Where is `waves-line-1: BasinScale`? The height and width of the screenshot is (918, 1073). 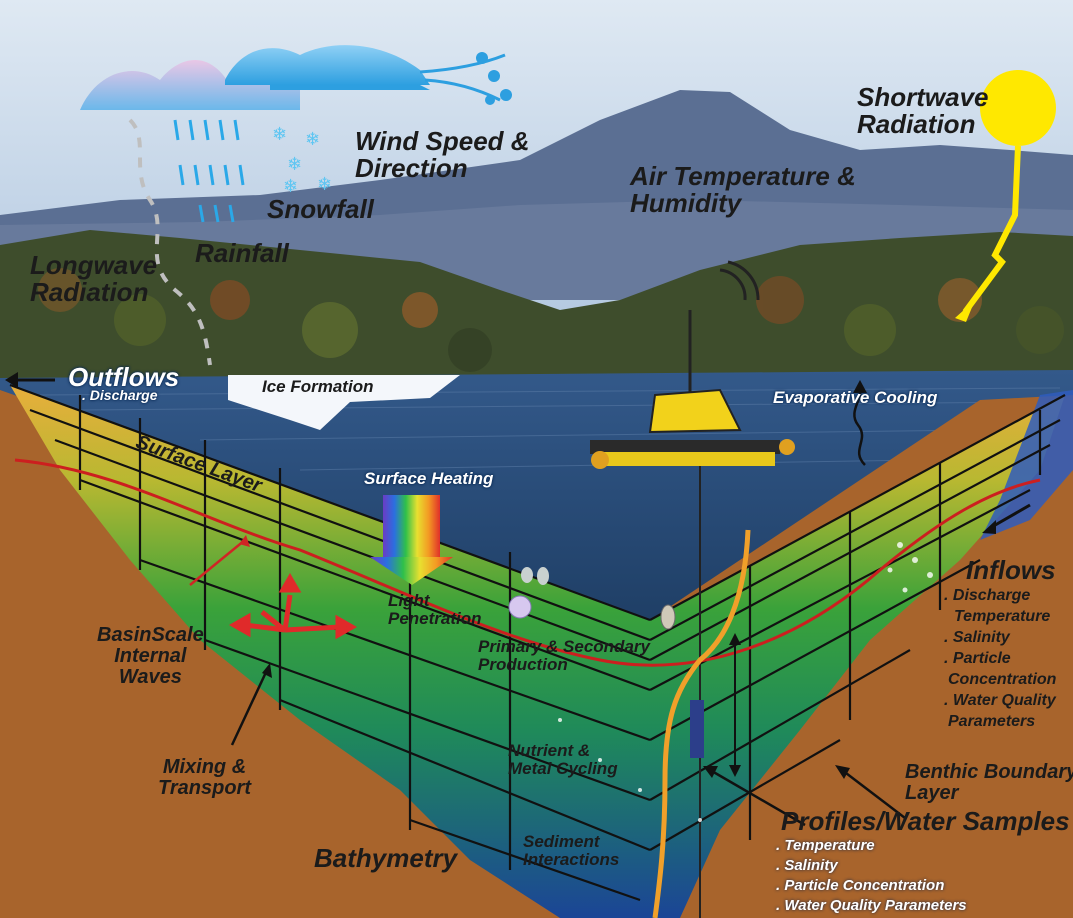
waves-line-1: BasinScale is located at coordinates (150, 635).